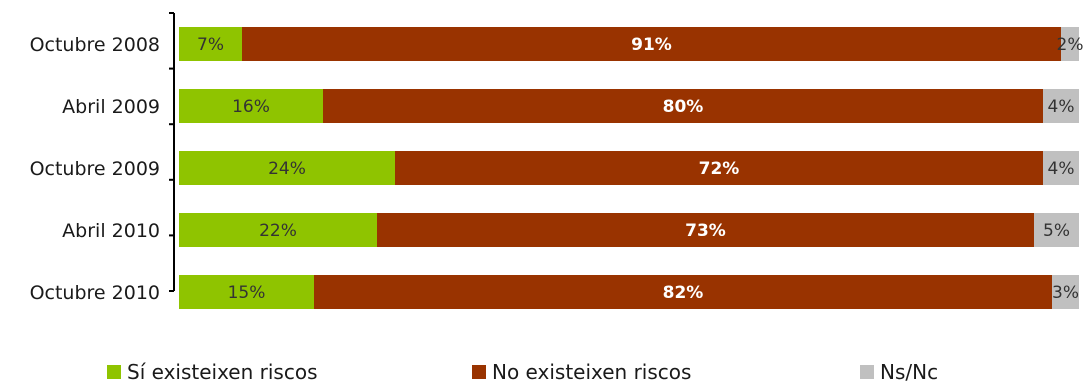 The image size is (1088, 387). I want to click on data-label: 2%, so click(1070, 45).